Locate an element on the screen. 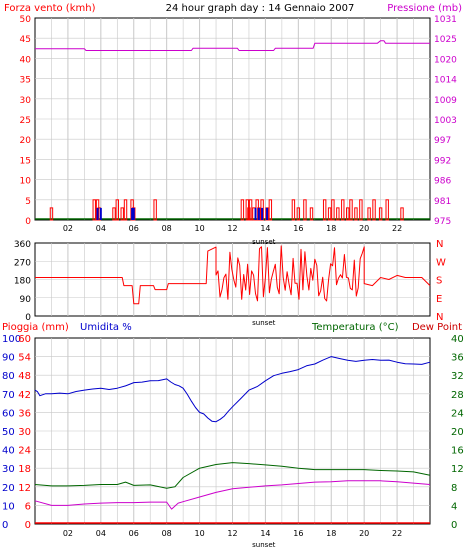 This screenshot has height=556, width=466. temperature-axis-label: 0 is located at coordinates (454, 525).